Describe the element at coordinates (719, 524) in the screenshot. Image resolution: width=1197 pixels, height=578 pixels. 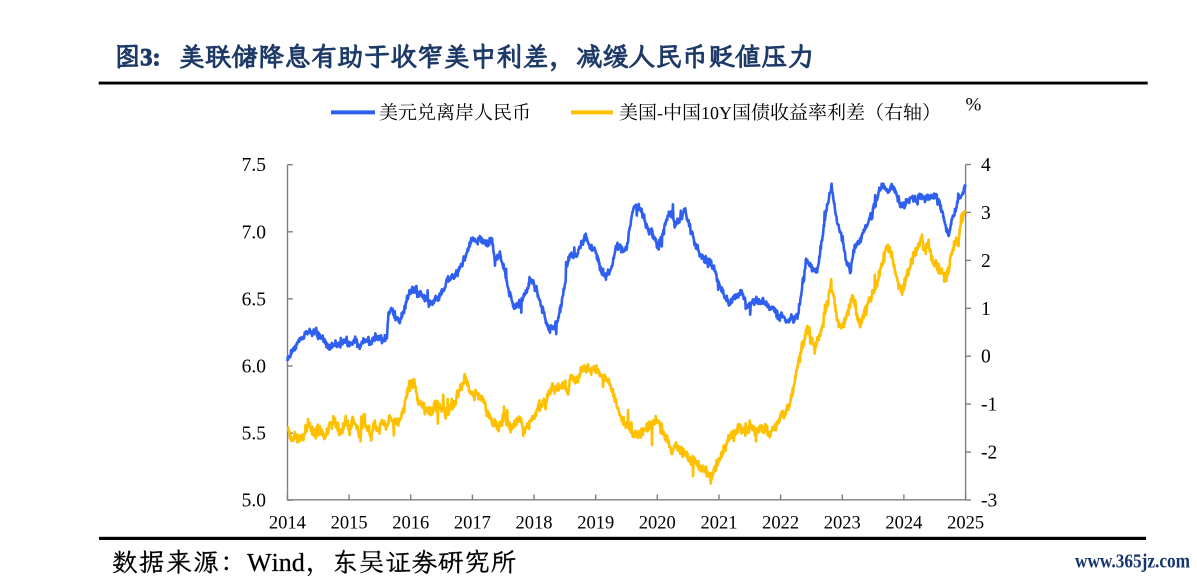
I see `svg-text: 2021` at that location.